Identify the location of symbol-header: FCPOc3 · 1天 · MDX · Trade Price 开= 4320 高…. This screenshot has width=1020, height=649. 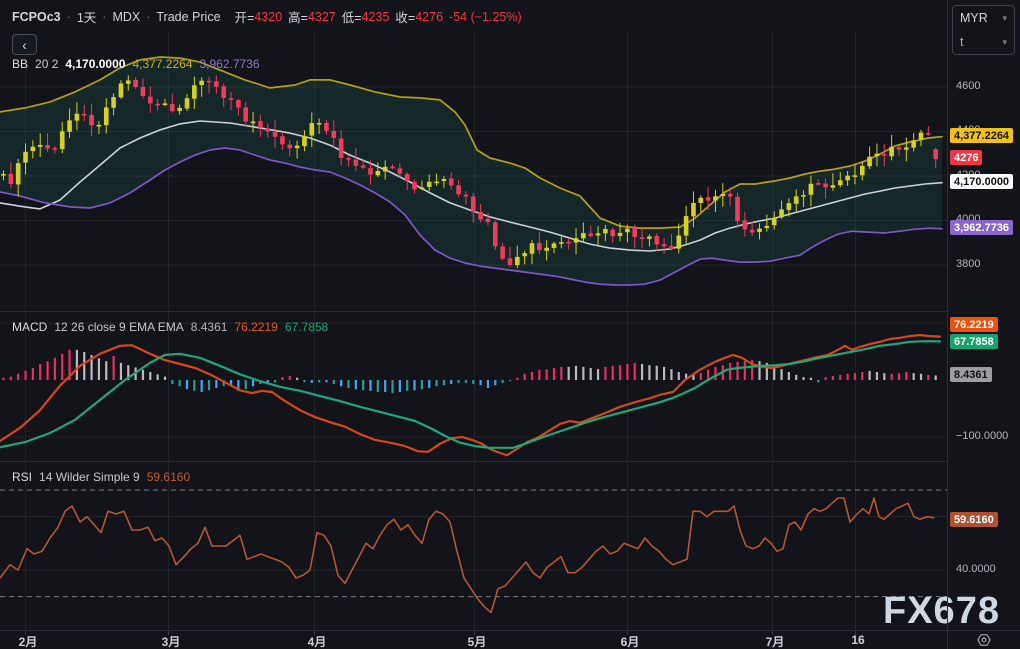
(267, 16).